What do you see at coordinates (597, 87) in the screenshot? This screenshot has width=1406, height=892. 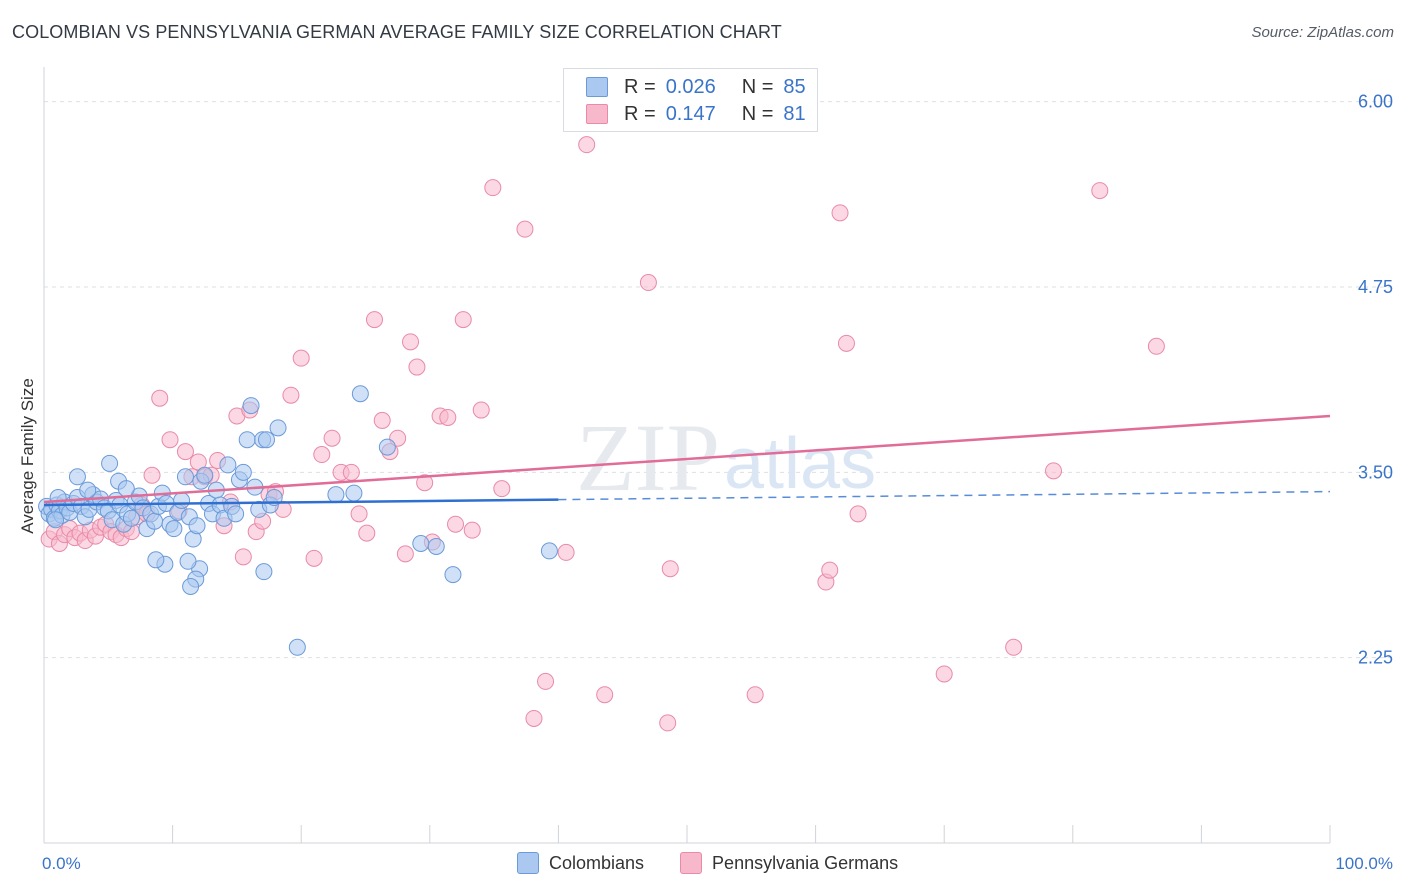 I see `legend-swatch-blue` at bounding box center [597, 87].